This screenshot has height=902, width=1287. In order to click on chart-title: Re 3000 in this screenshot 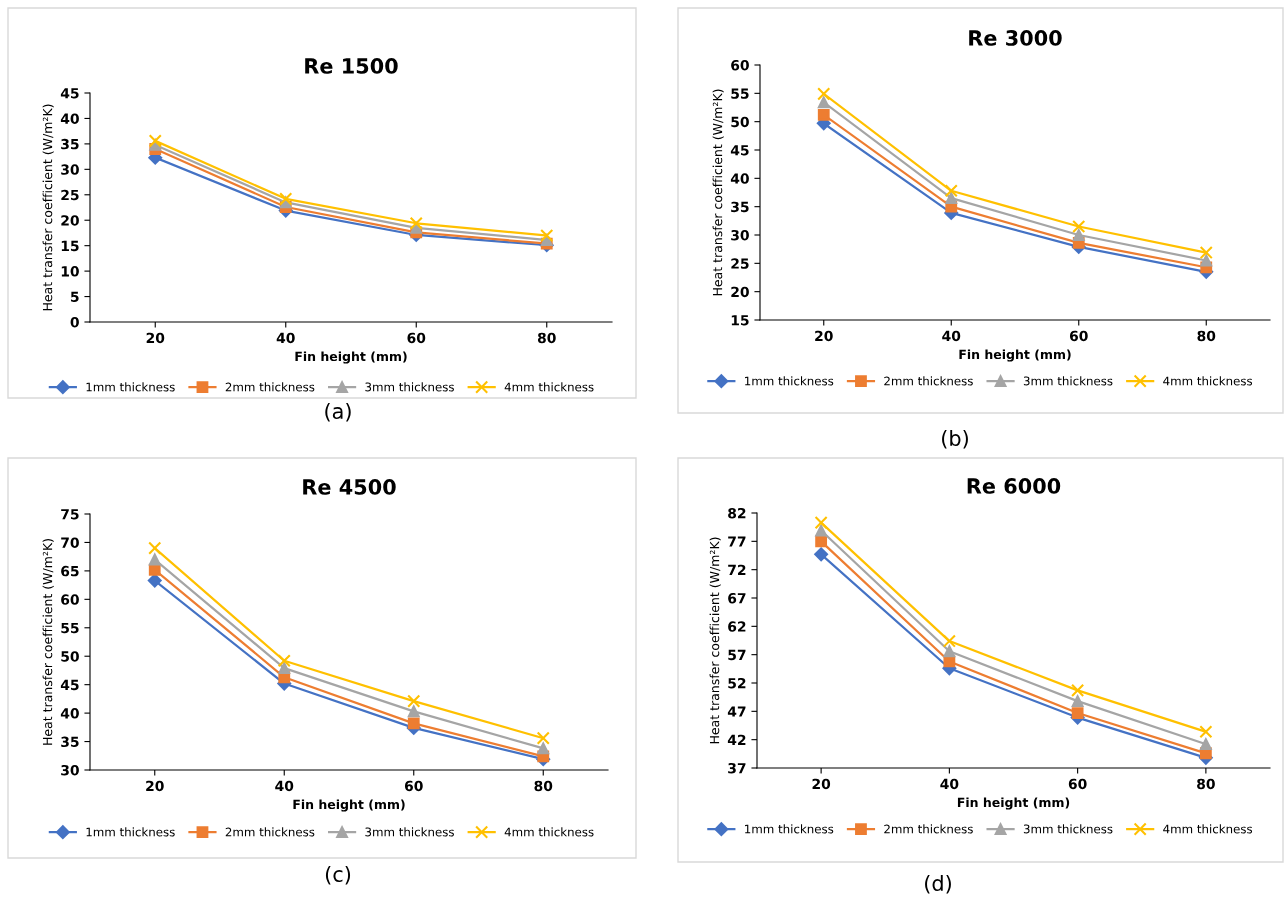, I will do `click(1015, 38)`.